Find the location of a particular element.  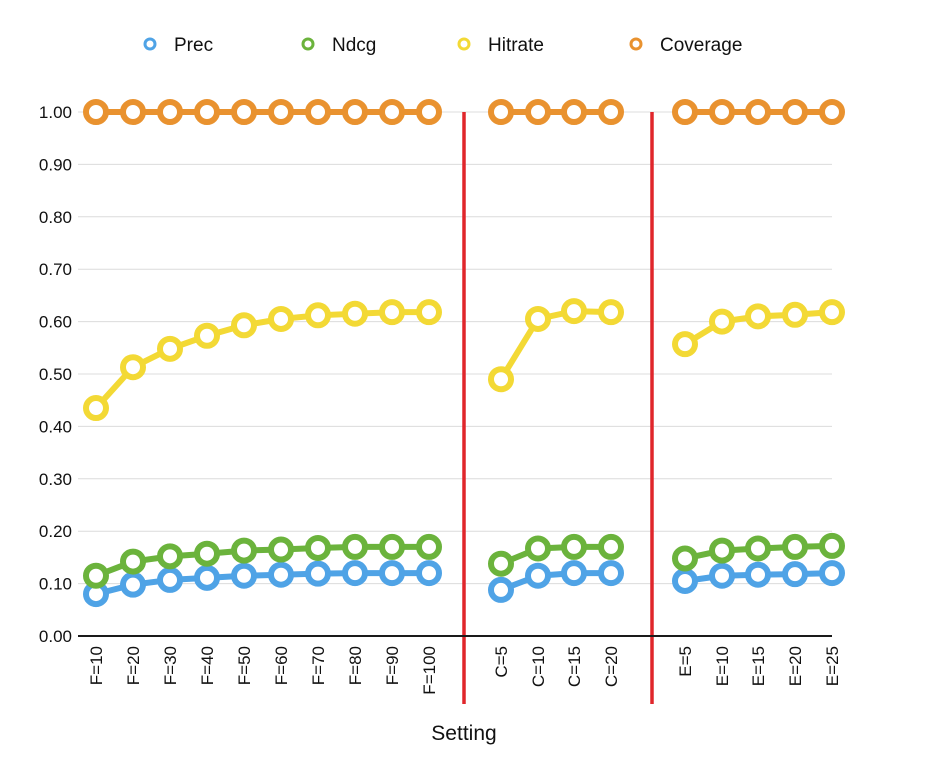

x-tick-label: E=5 is located at coordinates (685, 661).